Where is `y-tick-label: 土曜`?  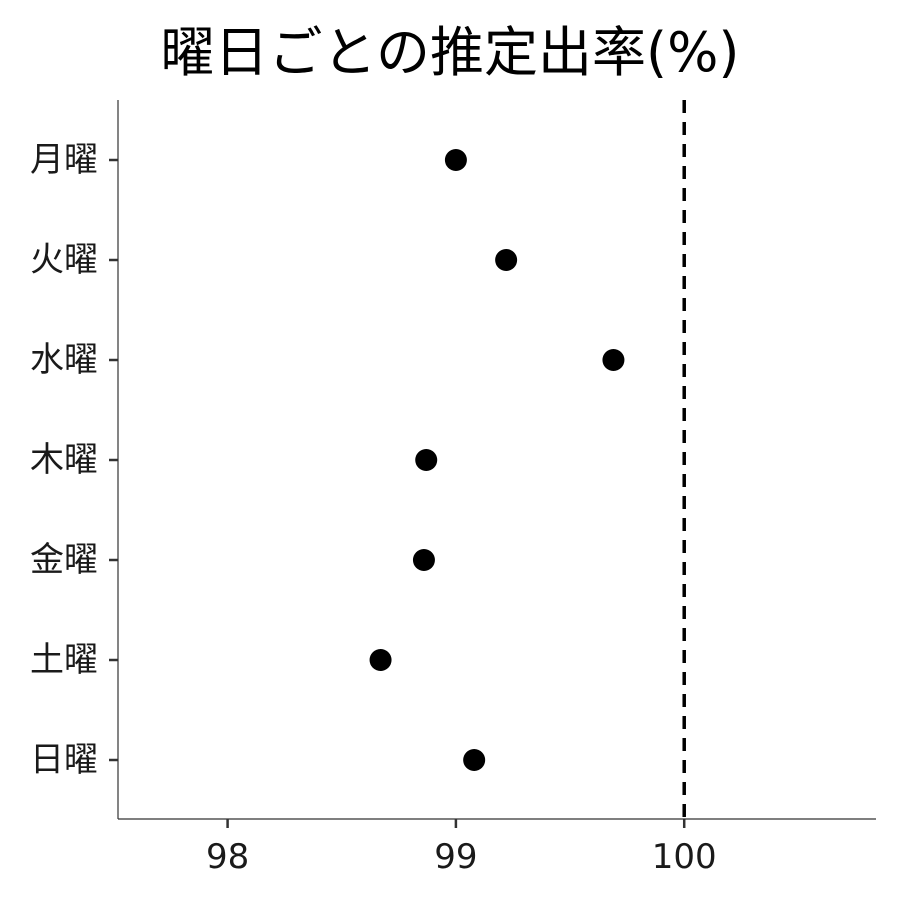
y-tick-label: 土曜 is located at coordinates (64, 660).